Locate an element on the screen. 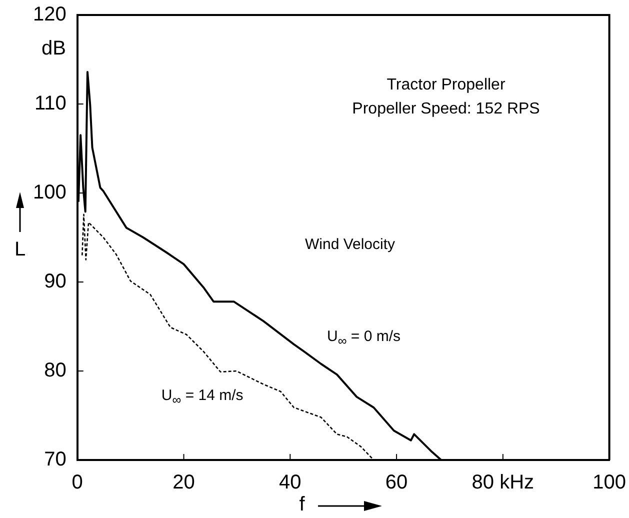 This screenshot has width=629, height=518. series-label: U$_{∞}$ = 14 m/s is located at coordinates (202, 397).